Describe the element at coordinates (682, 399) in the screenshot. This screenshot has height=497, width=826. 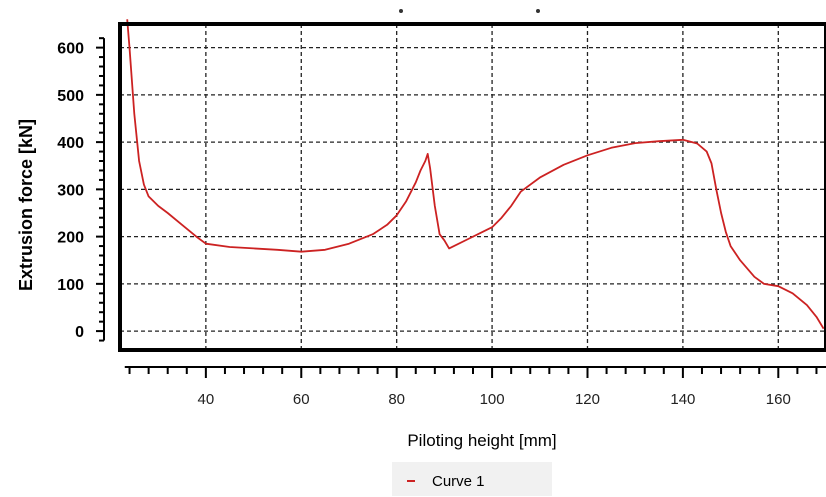
I see `x-tick-label: 140` at that location.